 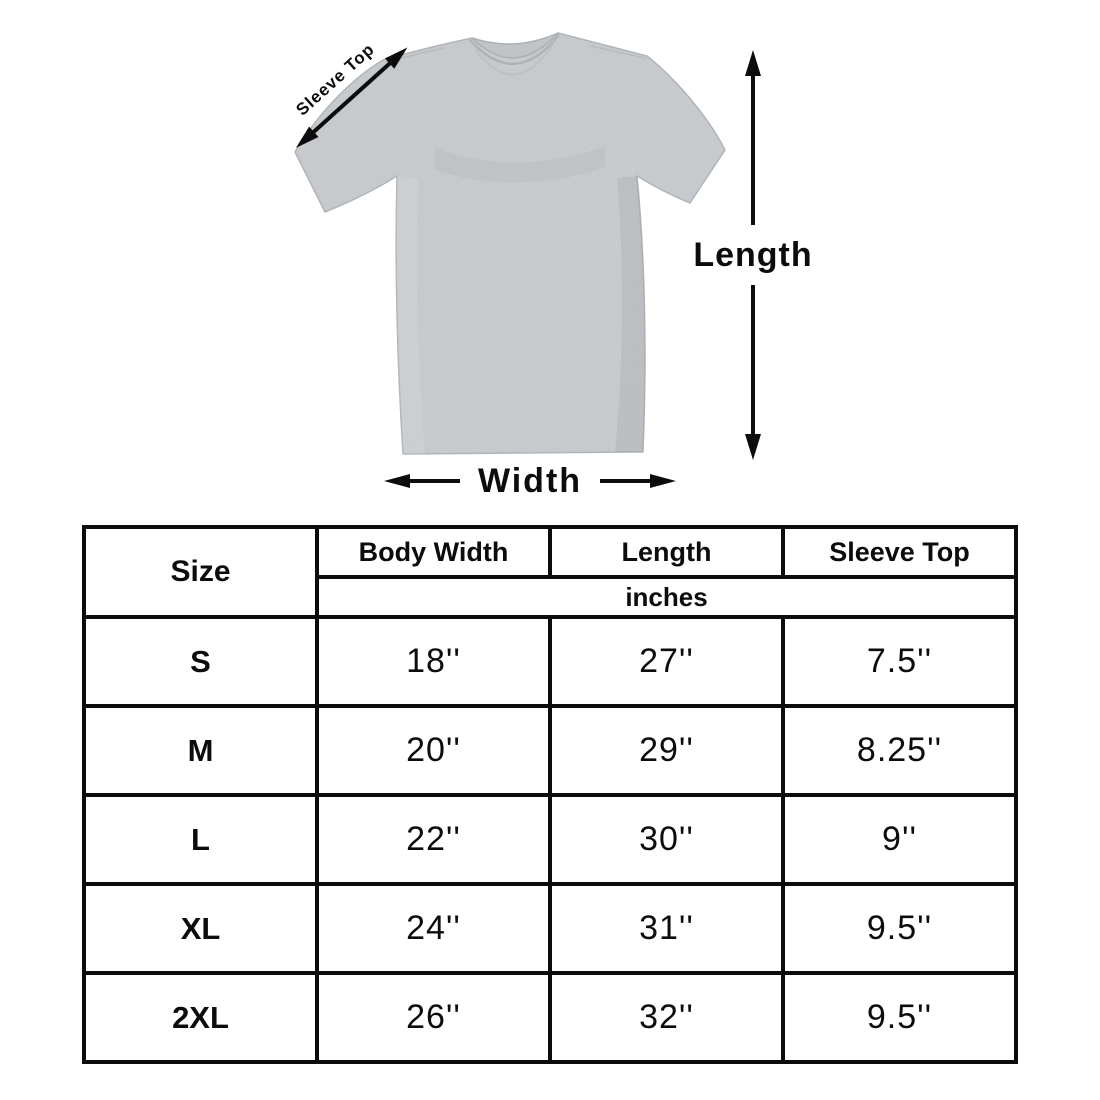 I want to click on table-row-2xl: 2XL 26'' 32'' 9.5'', so click(x=550, y=1017).